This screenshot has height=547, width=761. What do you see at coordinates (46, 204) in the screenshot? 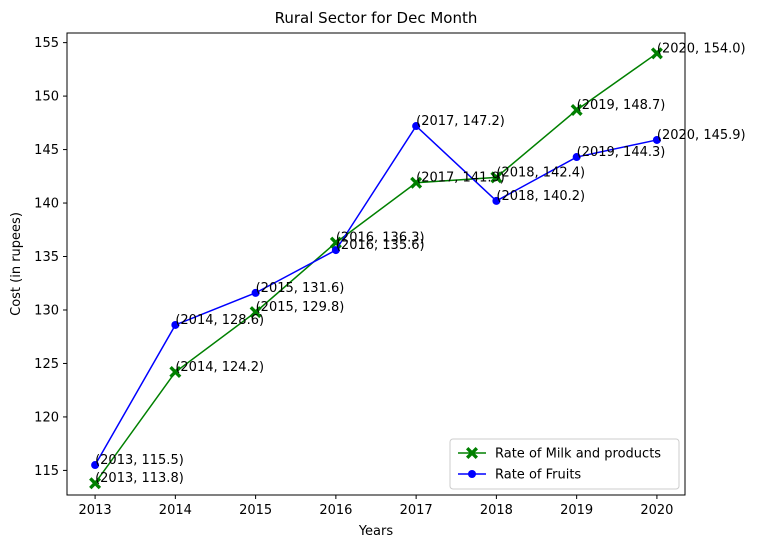
I see `y-tick-label: 140` at bounding box center [46, 204].